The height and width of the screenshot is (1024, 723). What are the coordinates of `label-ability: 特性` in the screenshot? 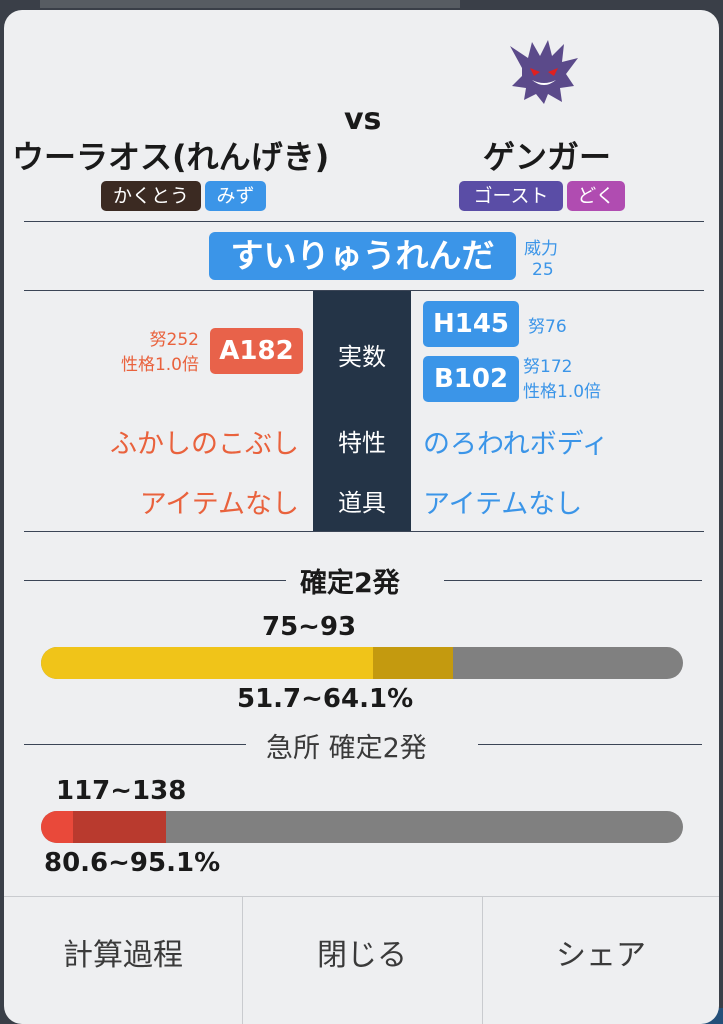 It's located at (362, 443).